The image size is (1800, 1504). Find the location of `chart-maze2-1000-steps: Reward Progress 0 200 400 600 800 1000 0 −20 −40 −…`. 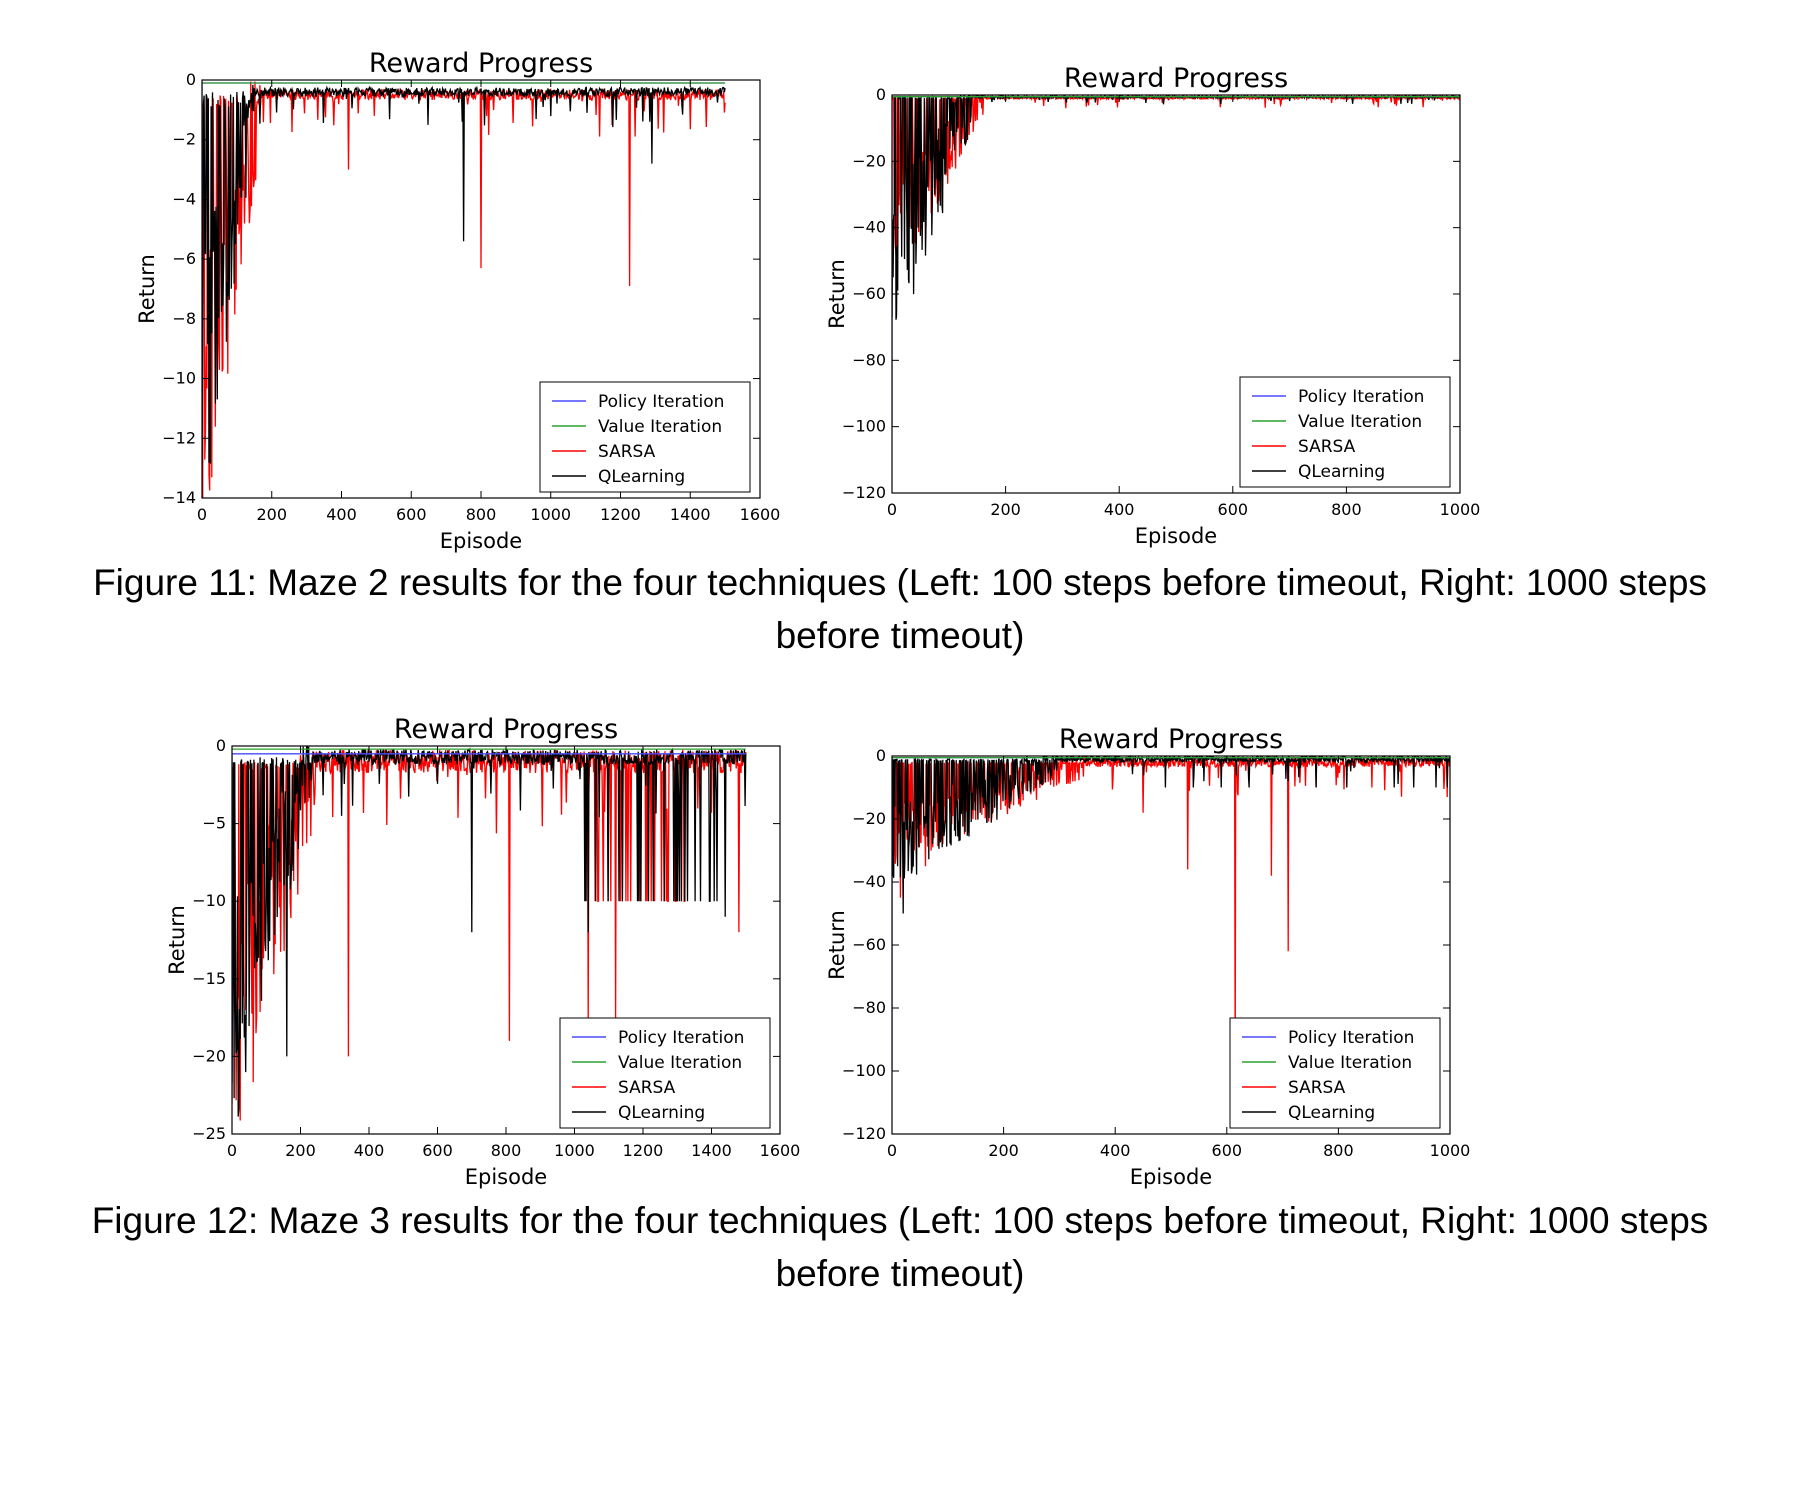

chart-maze2-1000-steps: Reward Progress 0 200 400 600 800 1000 0 −20 −40 −… is located at coordinates (1150, 305).